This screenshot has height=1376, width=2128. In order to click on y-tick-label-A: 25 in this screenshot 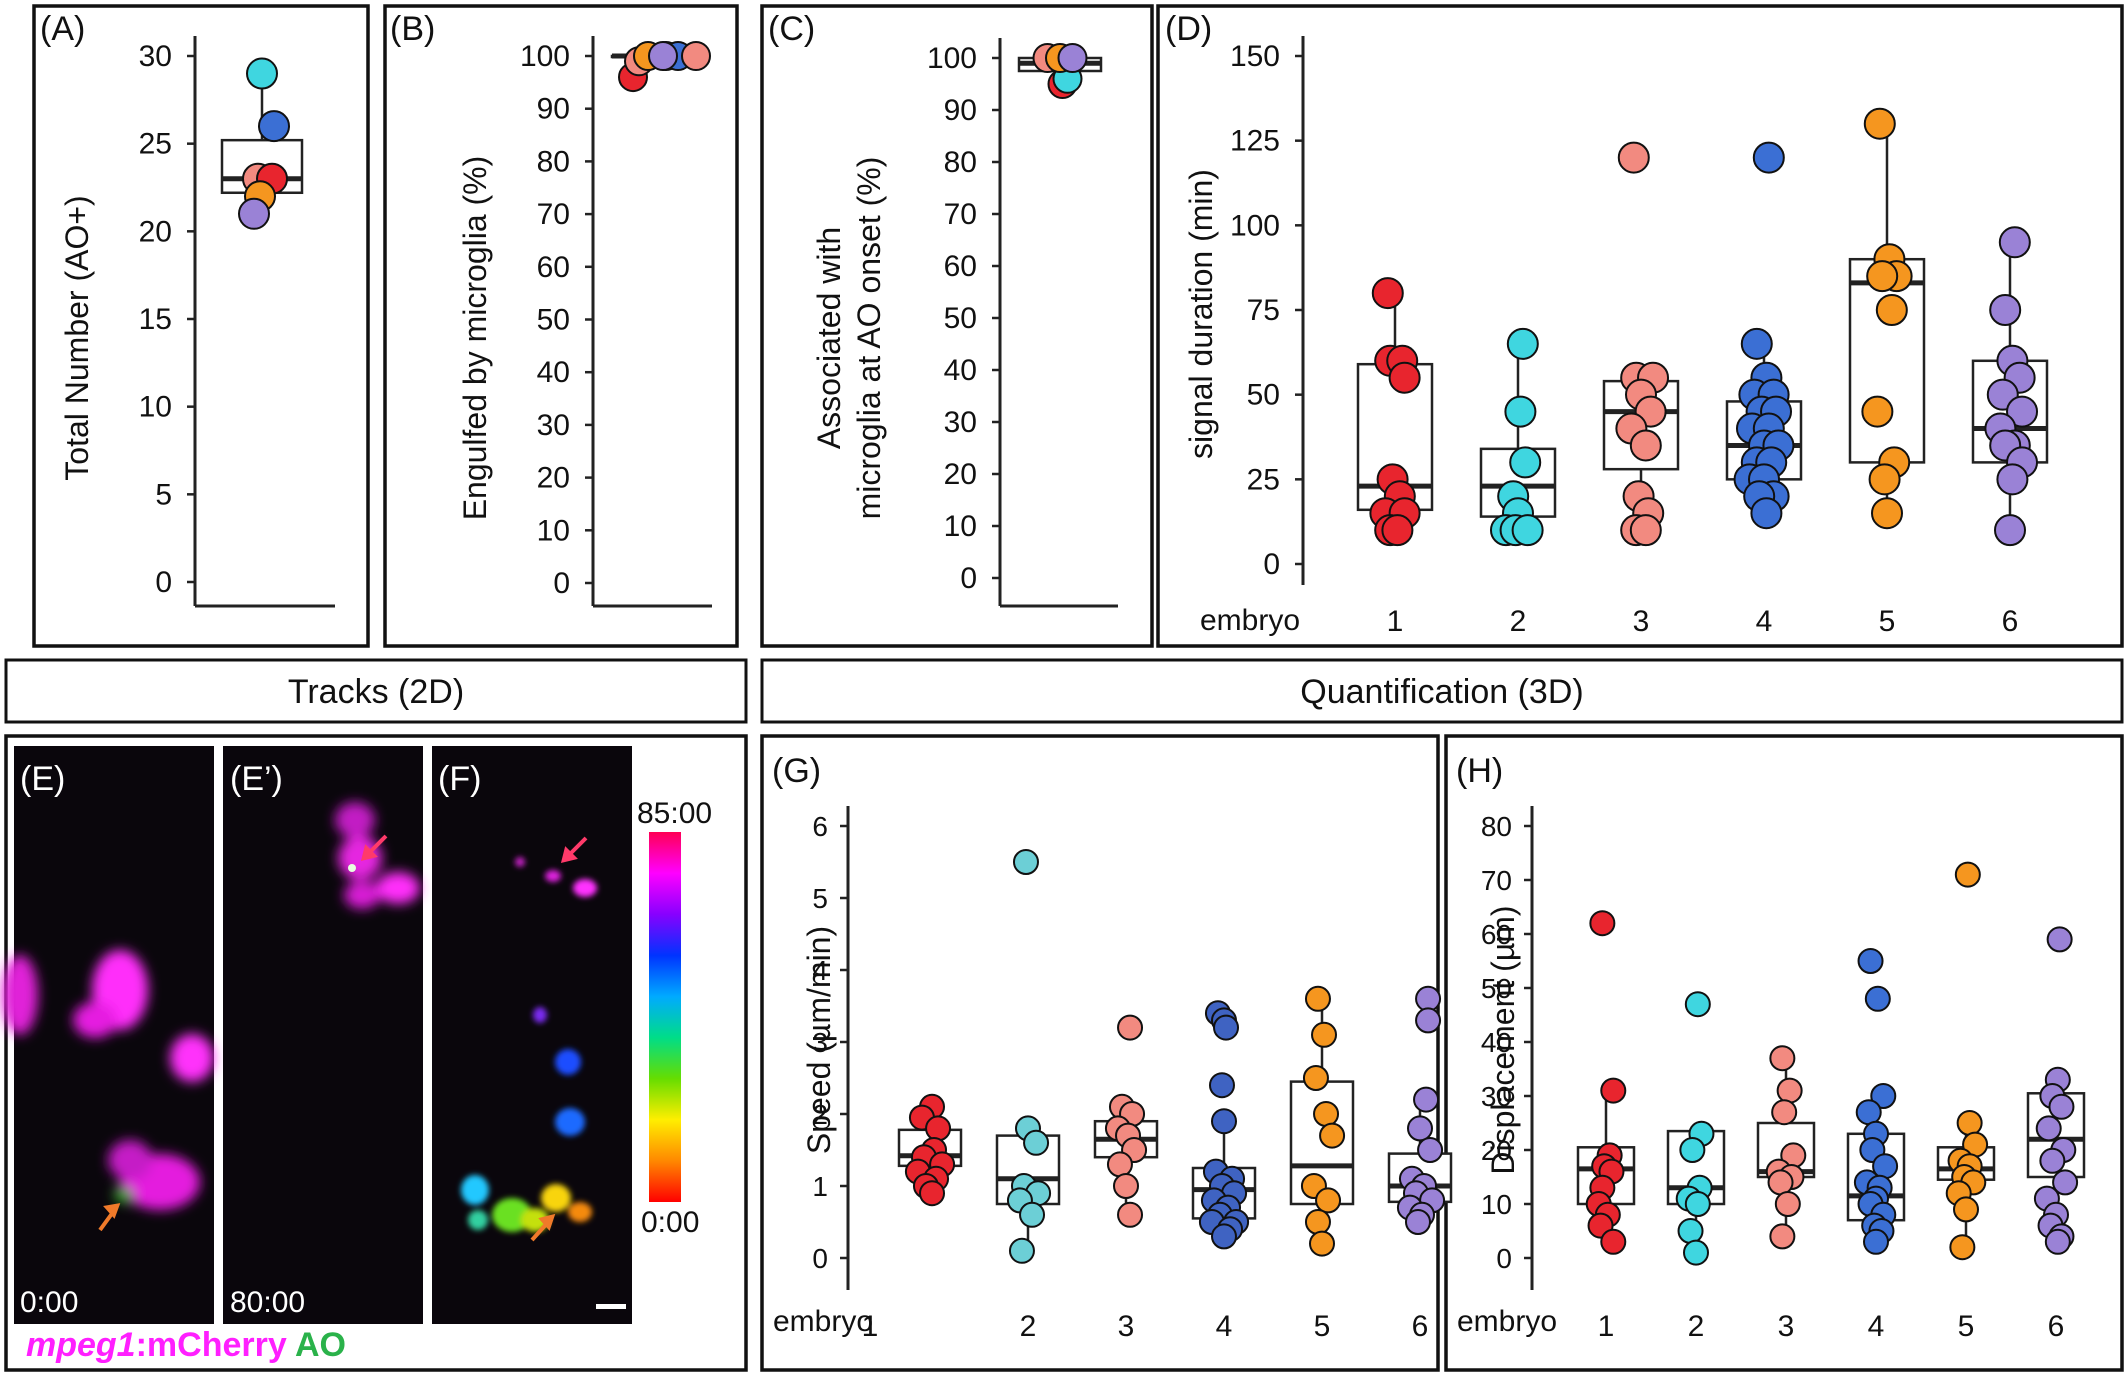, I will do `click(155, 144)`.